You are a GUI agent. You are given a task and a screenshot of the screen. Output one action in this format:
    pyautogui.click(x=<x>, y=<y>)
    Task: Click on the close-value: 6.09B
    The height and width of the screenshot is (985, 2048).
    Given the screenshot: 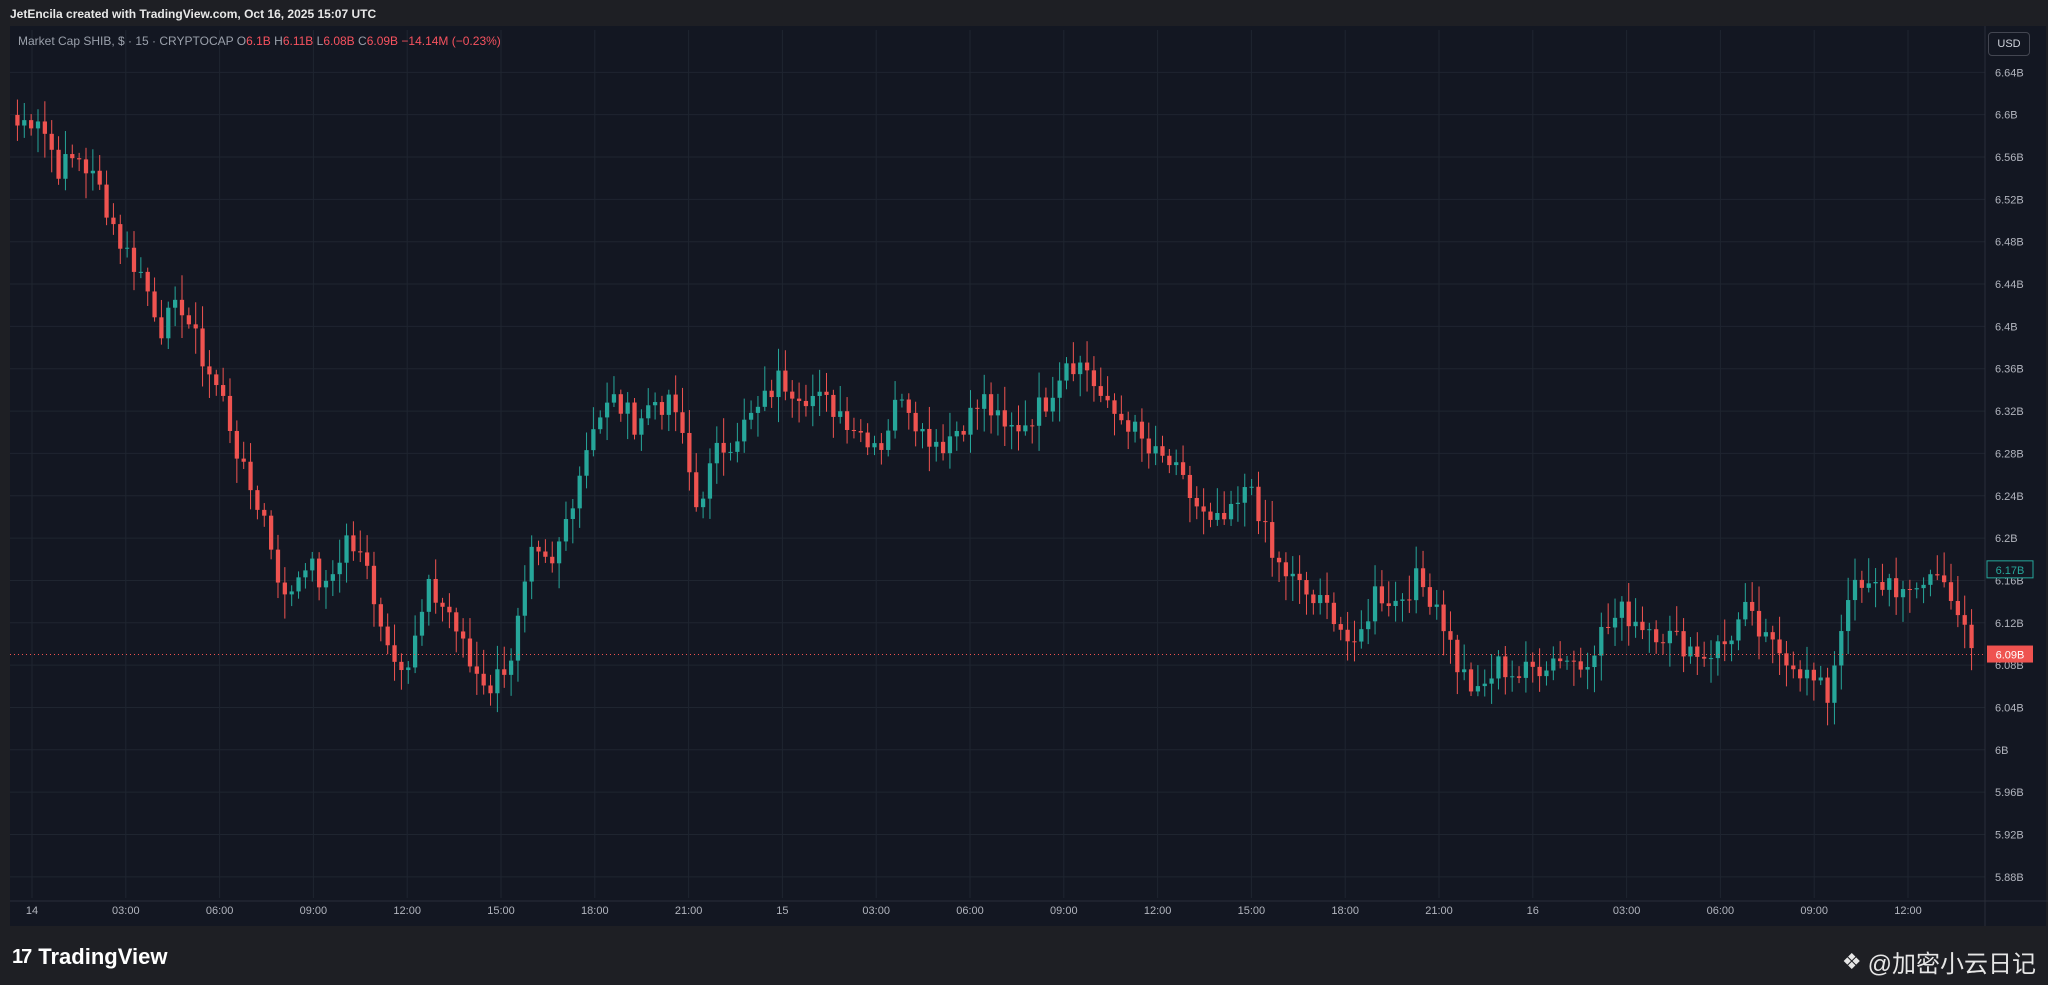 What is the action you would take?
    pyautogui.click(x=382, y=41)
    